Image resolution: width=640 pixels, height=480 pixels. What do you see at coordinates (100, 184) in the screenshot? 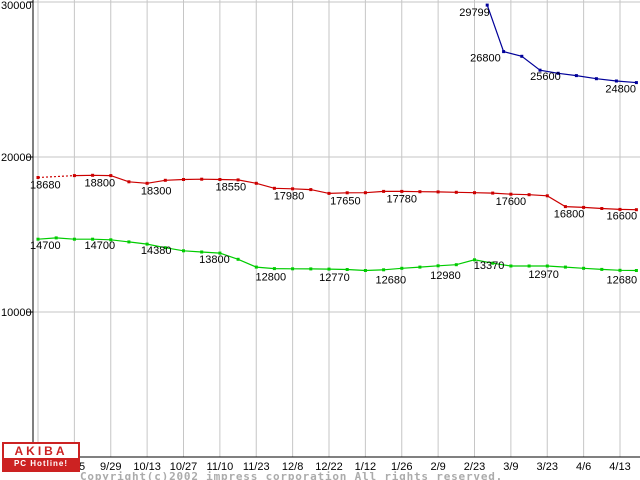
I see `value-label: 18800` at bounding box center [100, 184].